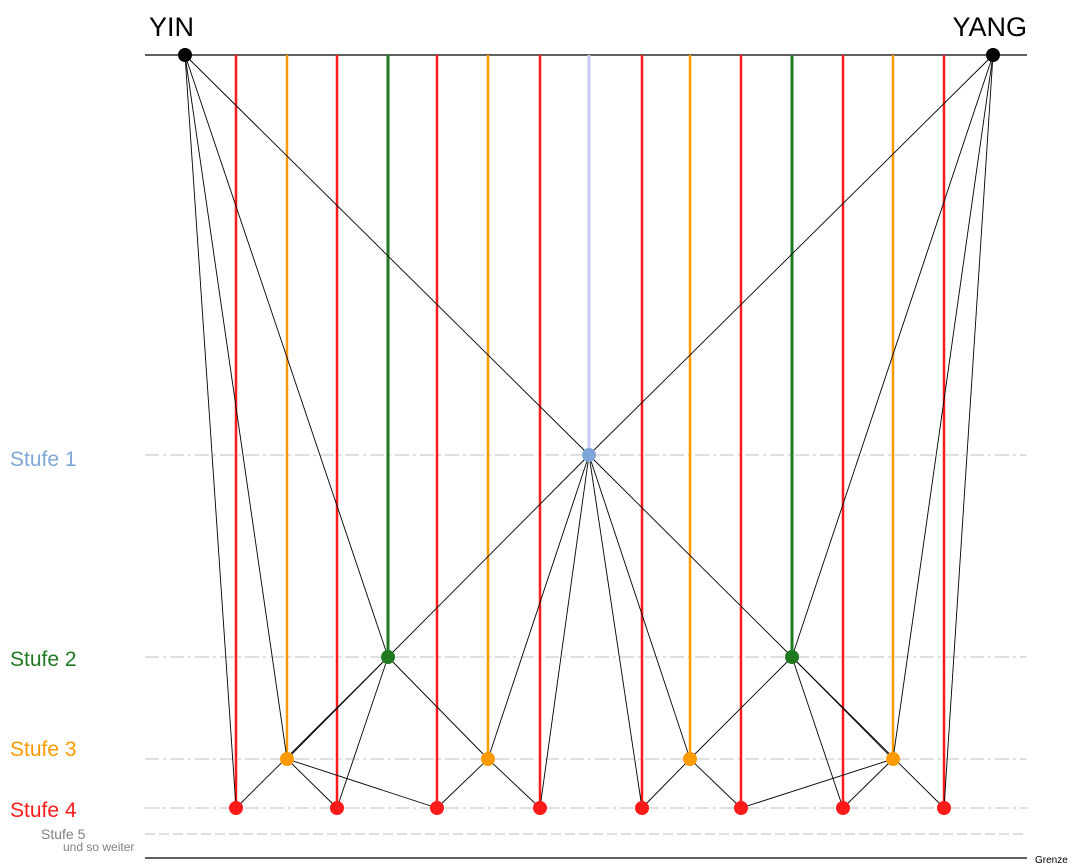 The width and height of the screenshot is (1075, 866). I want to click on yin-label: YIN, so click(171, 27).